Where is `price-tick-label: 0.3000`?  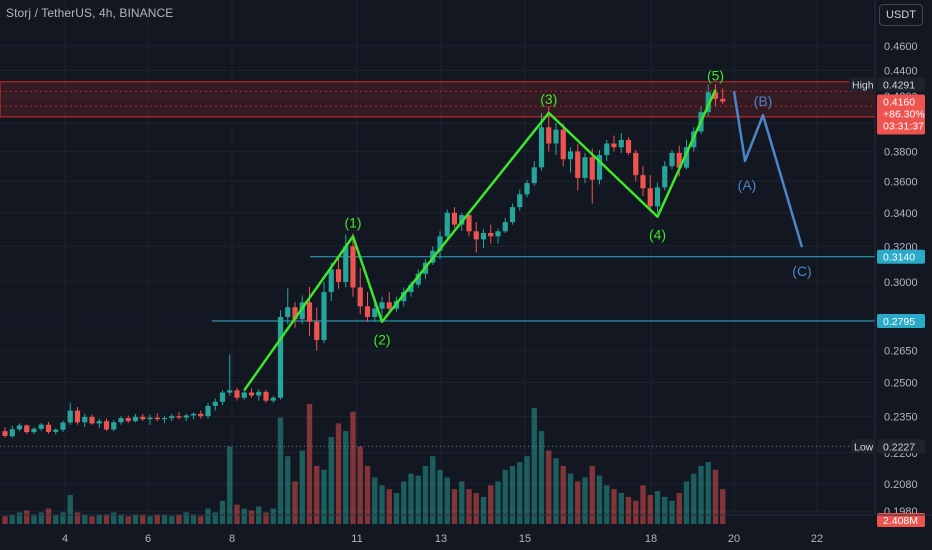
price-tick-label: 0.3000 is located at coordinates (901, 283).